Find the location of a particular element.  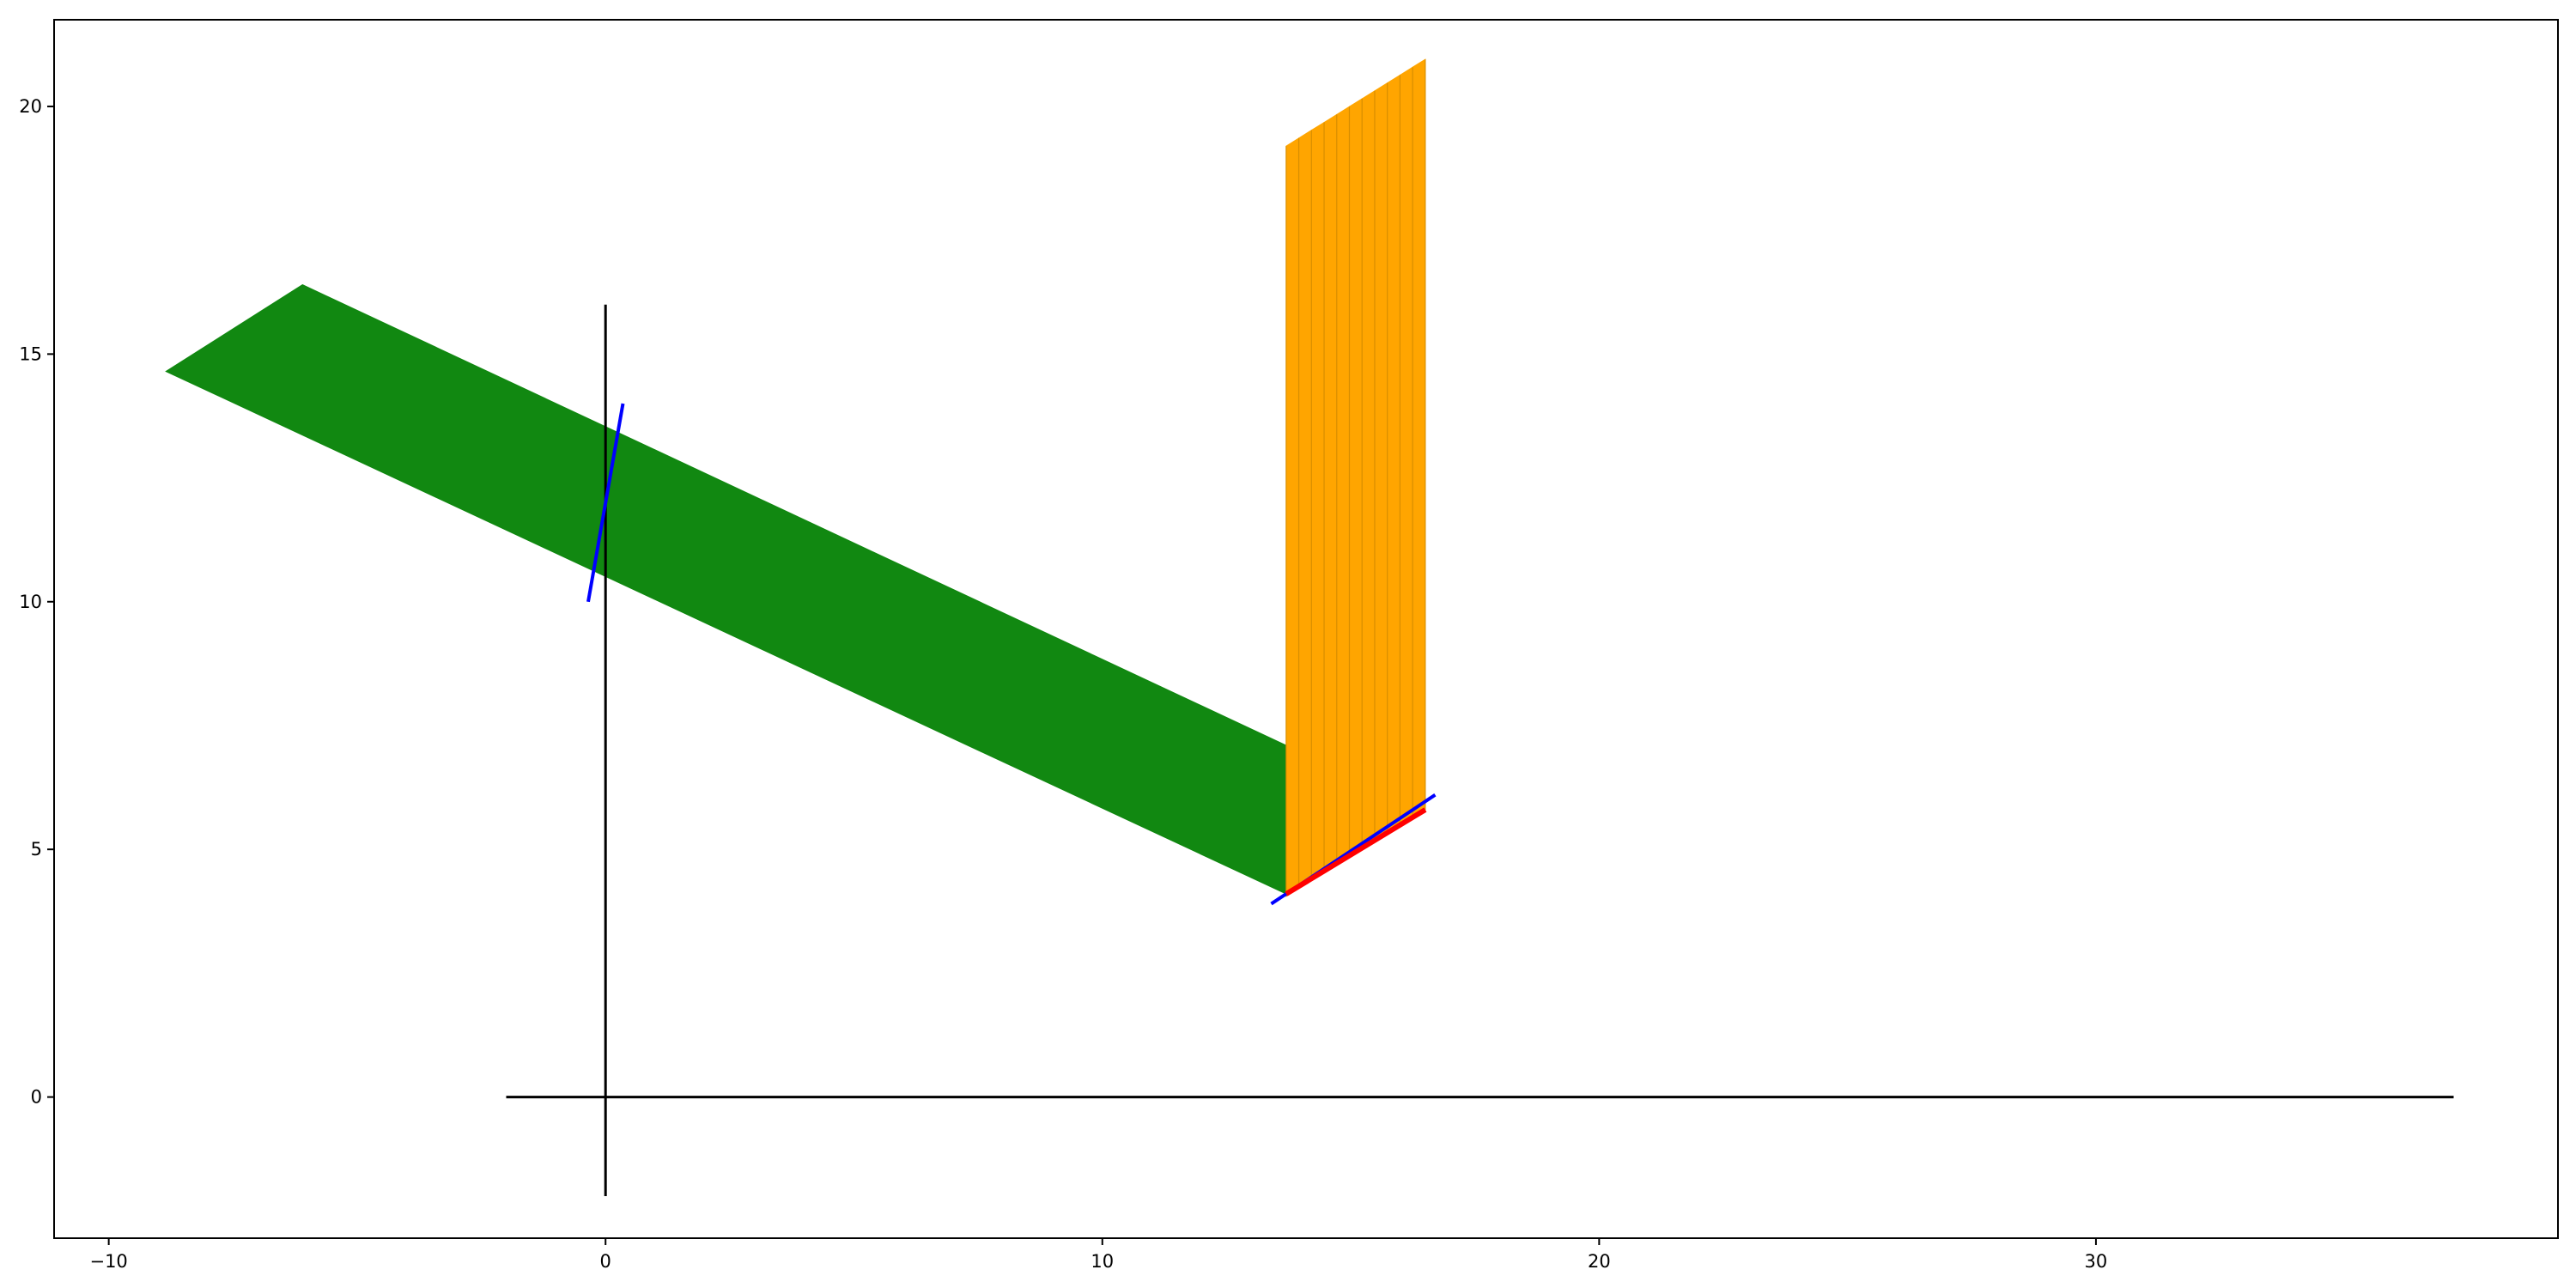

y-tick-label: 15 is located at coordinates (31, 354).